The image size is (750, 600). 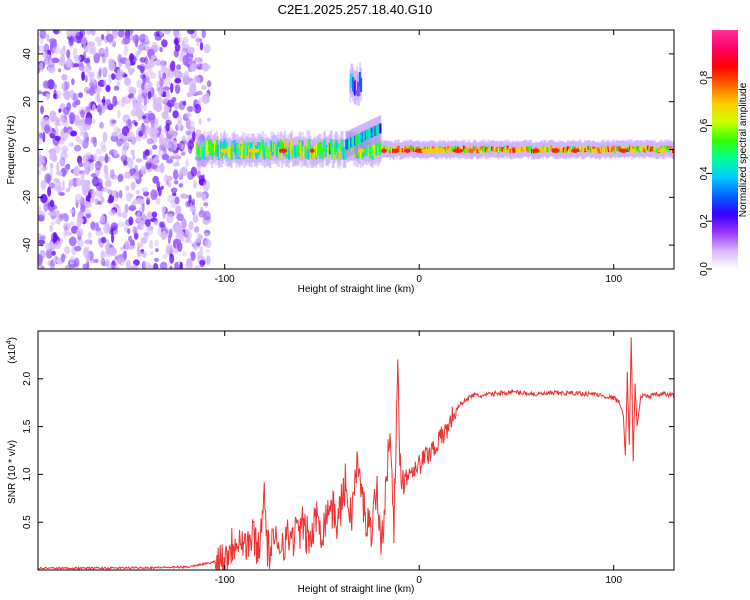 What do you see at coordinates (419, 279) in the screenshot?
I see `x-tick-label: 0` at bounding box center [419, 279].